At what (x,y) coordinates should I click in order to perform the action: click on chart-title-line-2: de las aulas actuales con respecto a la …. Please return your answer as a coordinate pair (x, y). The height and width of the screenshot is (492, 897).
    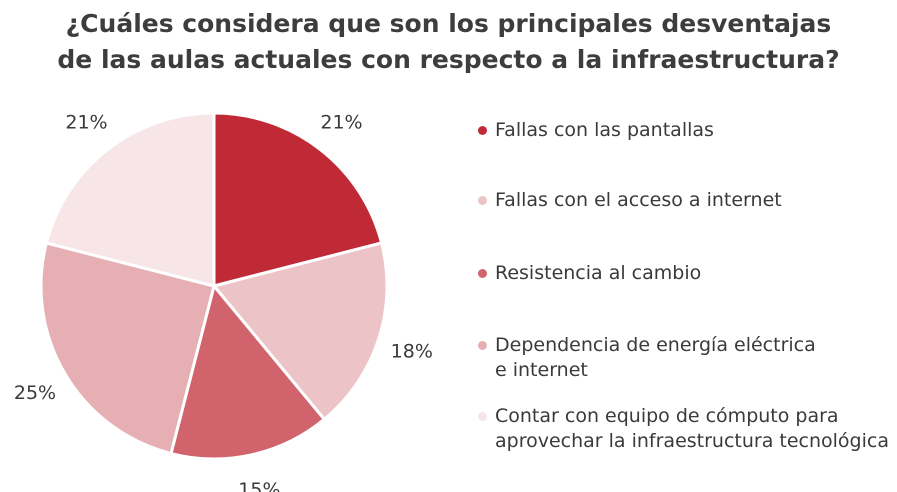
    Looking at the image, I should click on (448, 59).